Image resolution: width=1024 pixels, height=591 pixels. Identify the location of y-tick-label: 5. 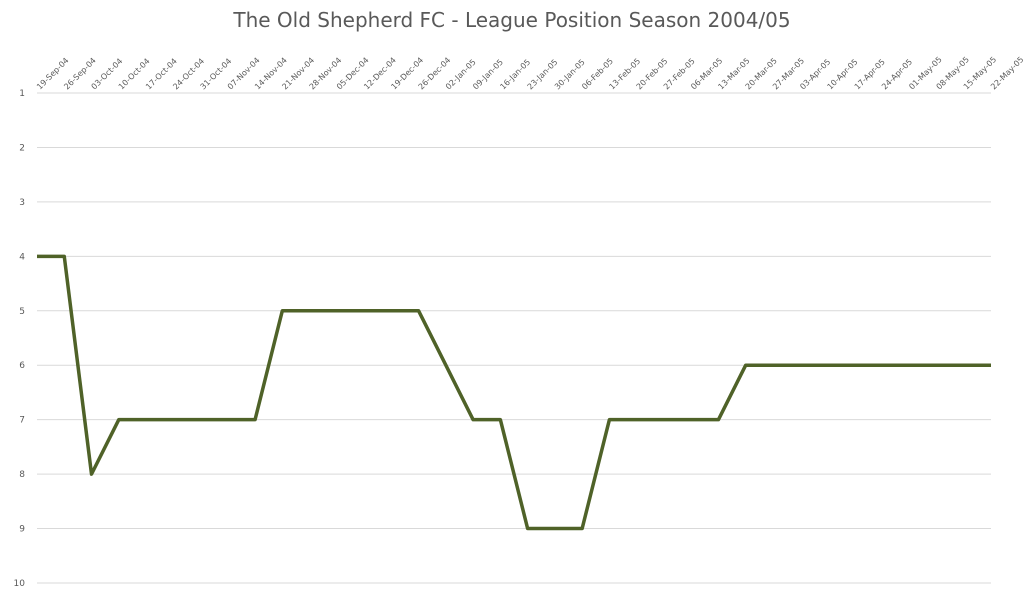
(22, 312).